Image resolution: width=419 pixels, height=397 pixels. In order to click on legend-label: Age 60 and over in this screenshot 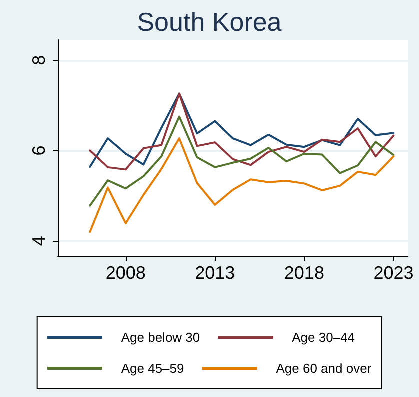, I will do `click(324, 368)`.